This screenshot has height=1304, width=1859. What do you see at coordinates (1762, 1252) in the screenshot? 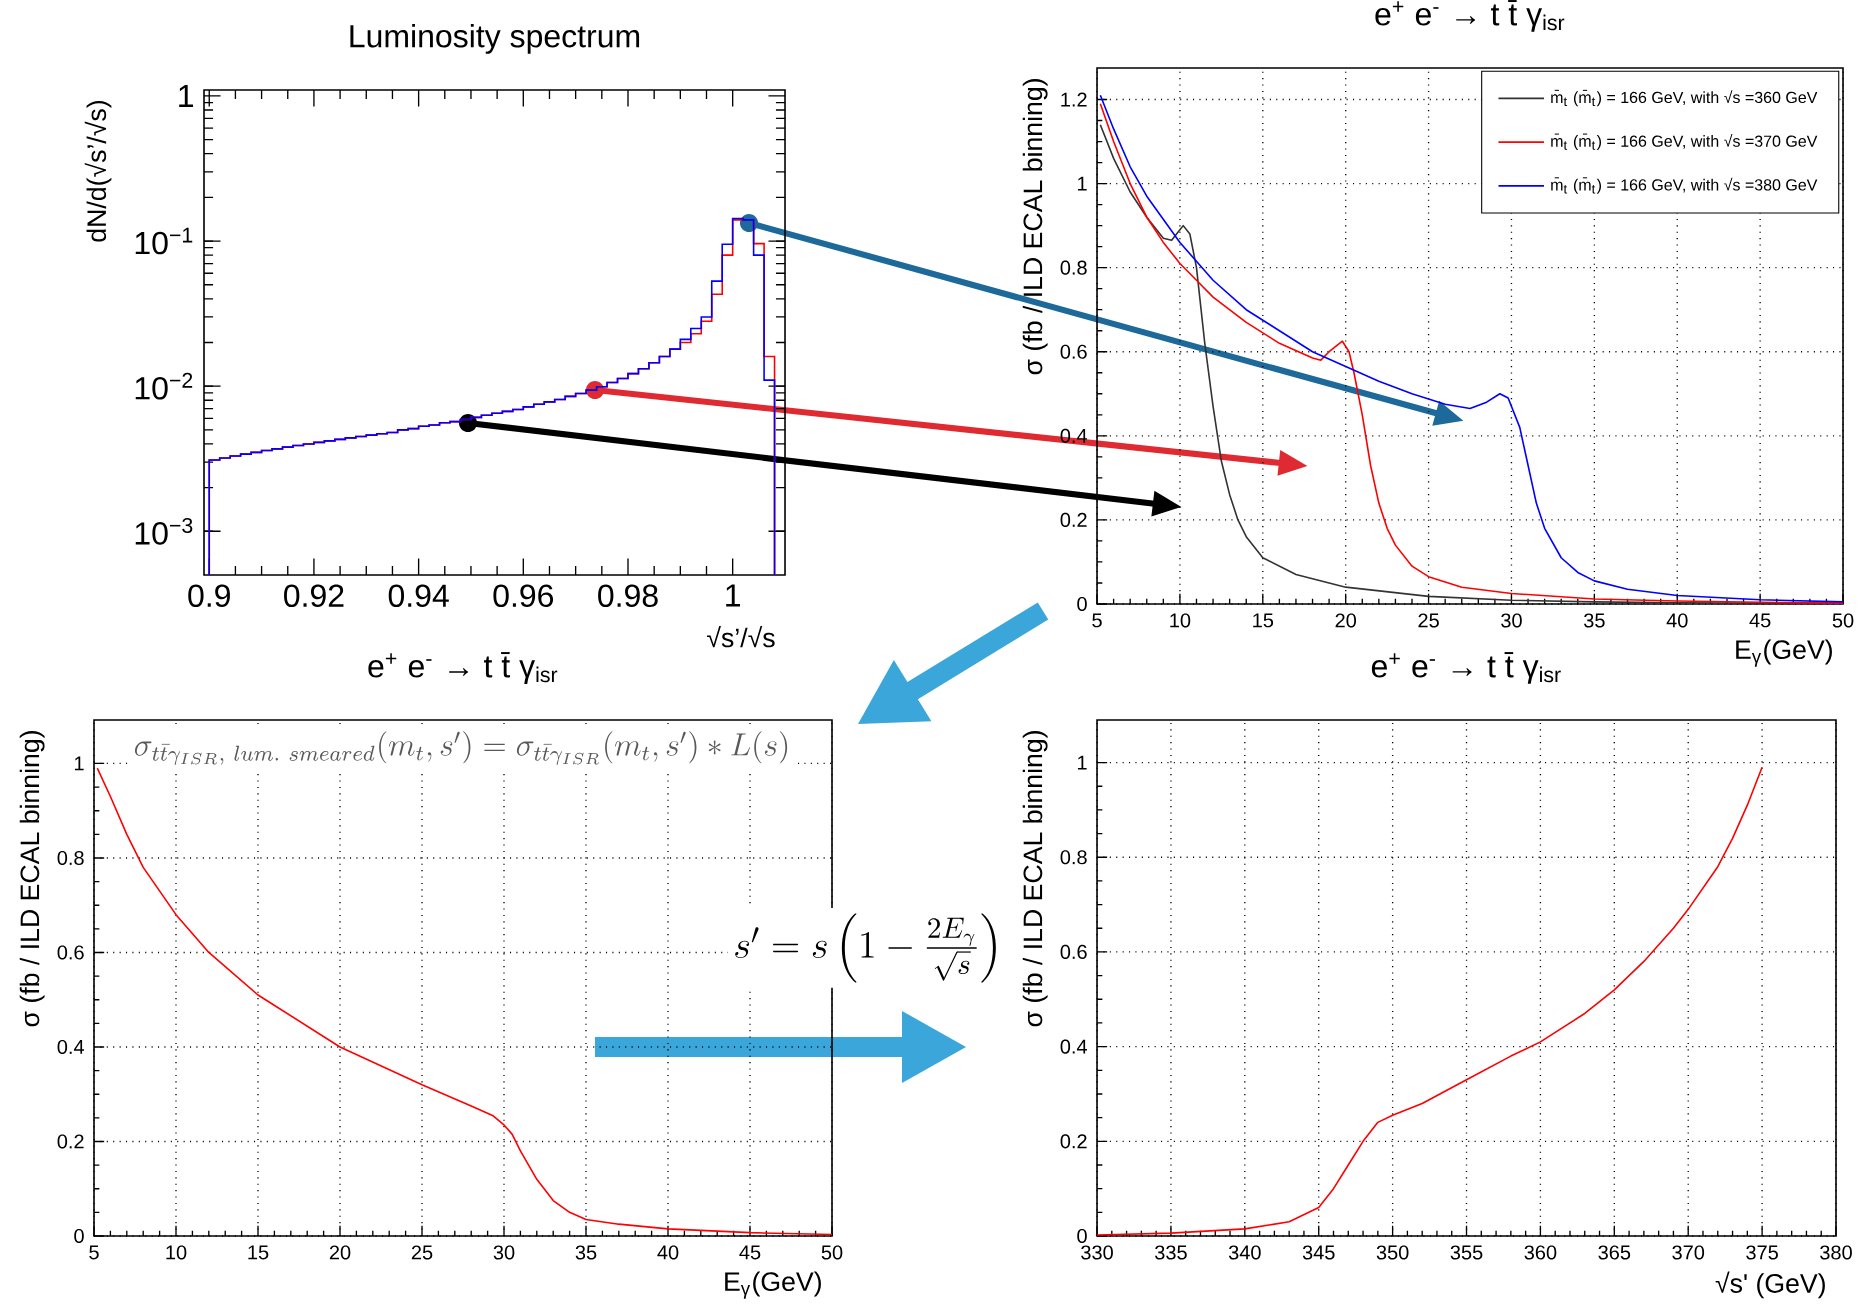
I see `x-tick-label: 375` at bounding box center [1762, 1252].